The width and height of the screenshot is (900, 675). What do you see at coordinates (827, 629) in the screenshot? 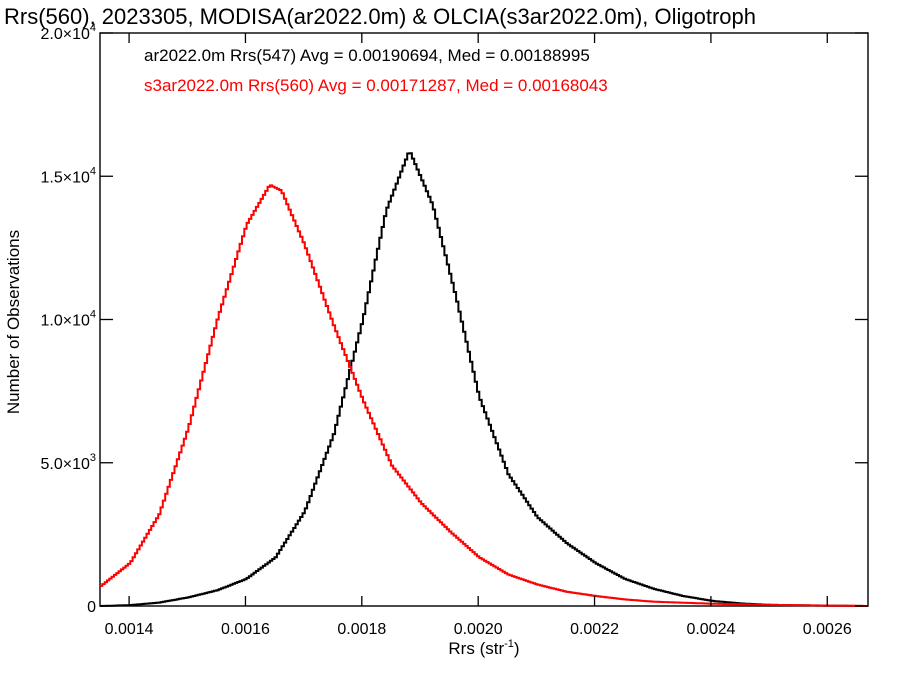
I see `x-tick-label: 0.0026` at bounding box center [827, 629].